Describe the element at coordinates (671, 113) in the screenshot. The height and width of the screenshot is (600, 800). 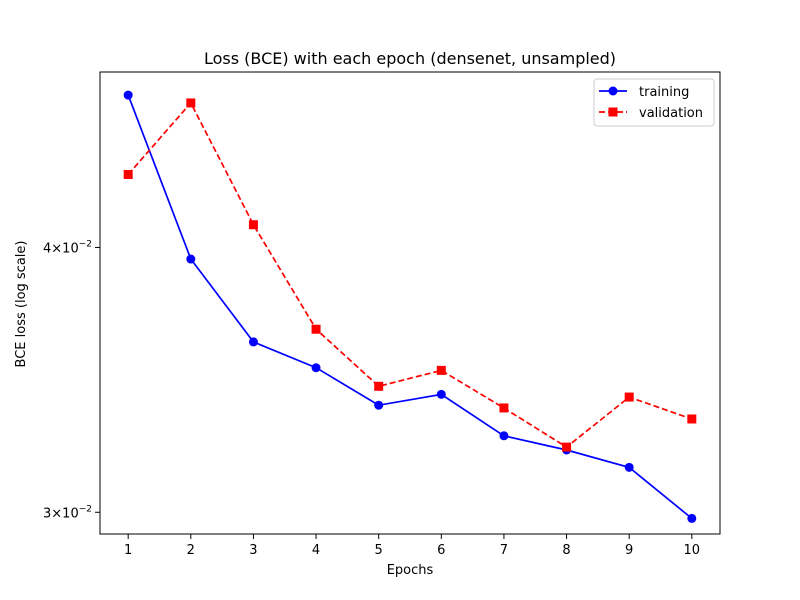
I see `legend-label: validation` at that location.